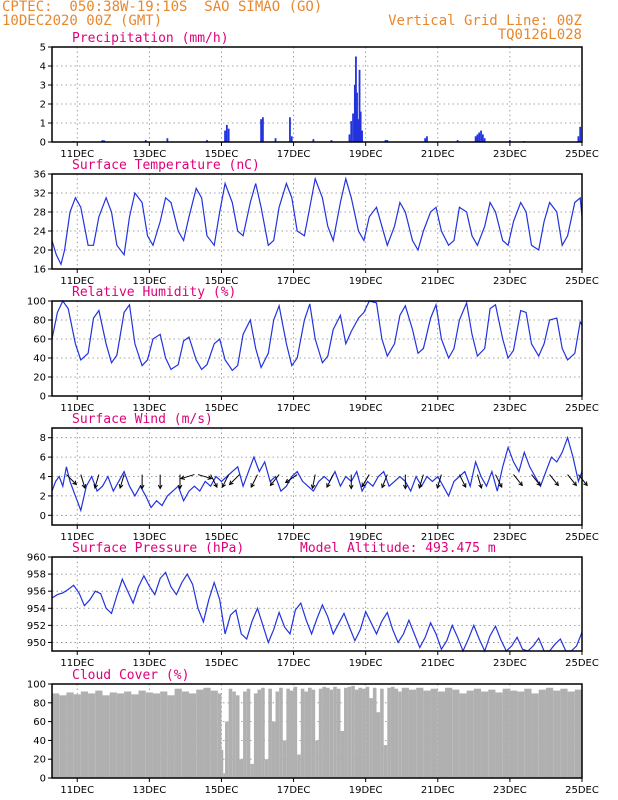 This screenshot has width=618, height=800. What do you see at coordinates (150, 38) in the screenshot?
I see `panel-title: Precipitation (mm/h)` at bounding box center [150, 38].